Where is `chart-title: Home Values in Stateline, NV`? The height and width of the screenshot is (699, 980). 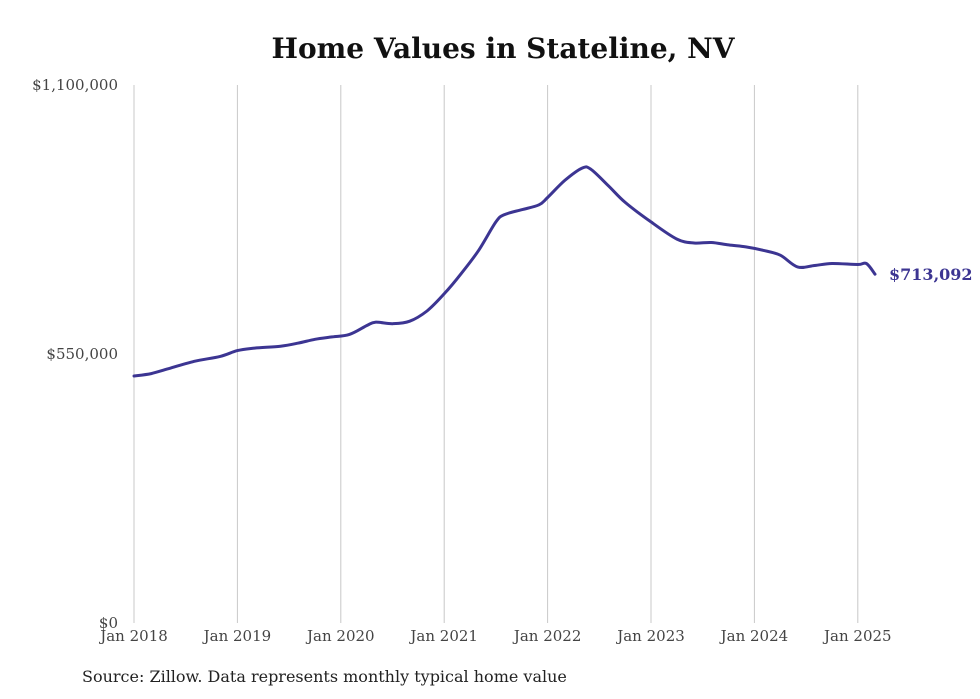
chart-title: Home Values in Stateline, NV is located at coordinates (503, 48).